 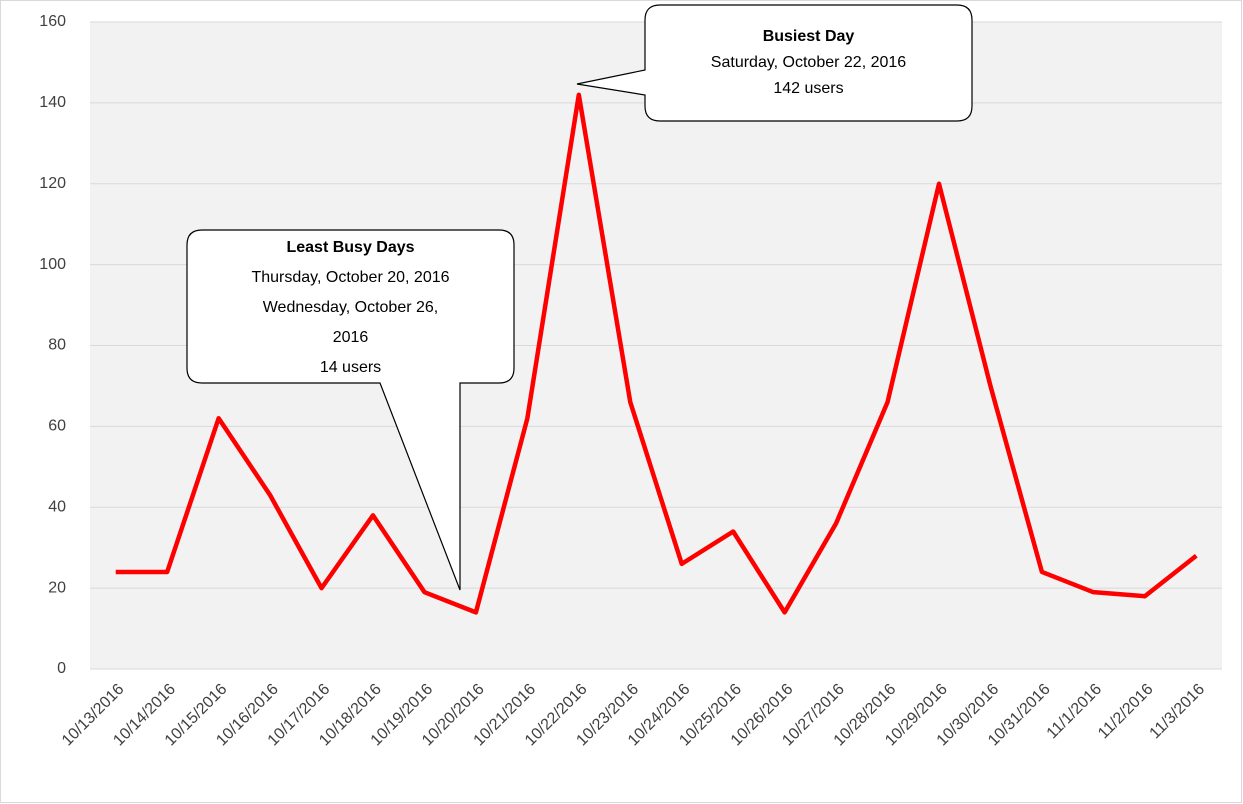 What do you see at coordinates (52, 102) in the screenshot?
I see `y-tick-label: 140` at bounding box center [52, 102].